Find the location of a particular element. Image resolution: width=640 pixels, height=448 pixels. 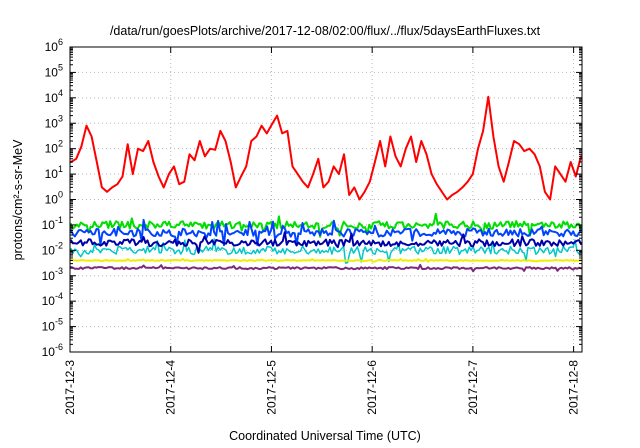

y-tick-label: 10³ is located at coordinates (54, 121).